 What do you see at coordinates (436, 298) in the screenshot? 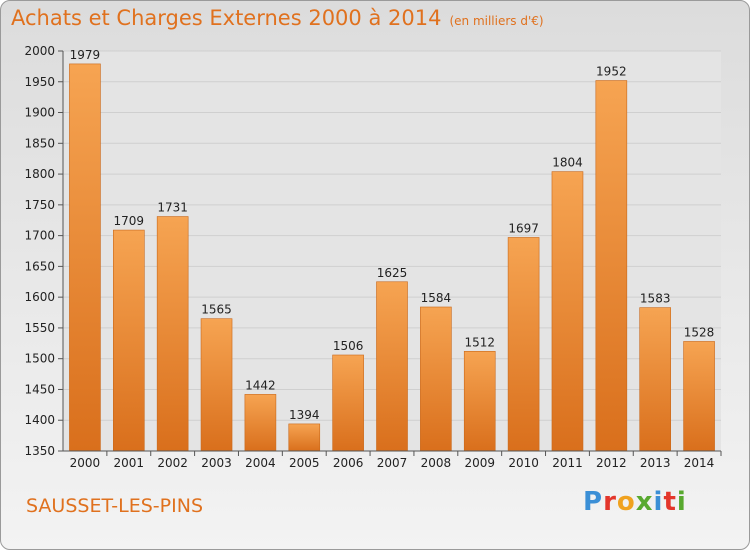
I see `data-label: 1584` at bounding box center [436, 298].